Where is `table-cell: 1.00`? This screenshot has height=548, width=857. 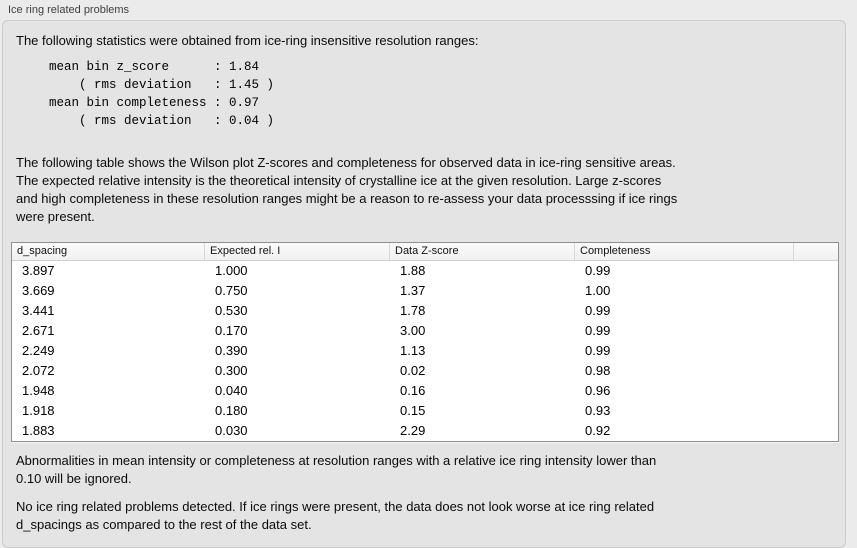
table-cell: 1.00 is located at coordinates (598, 290).